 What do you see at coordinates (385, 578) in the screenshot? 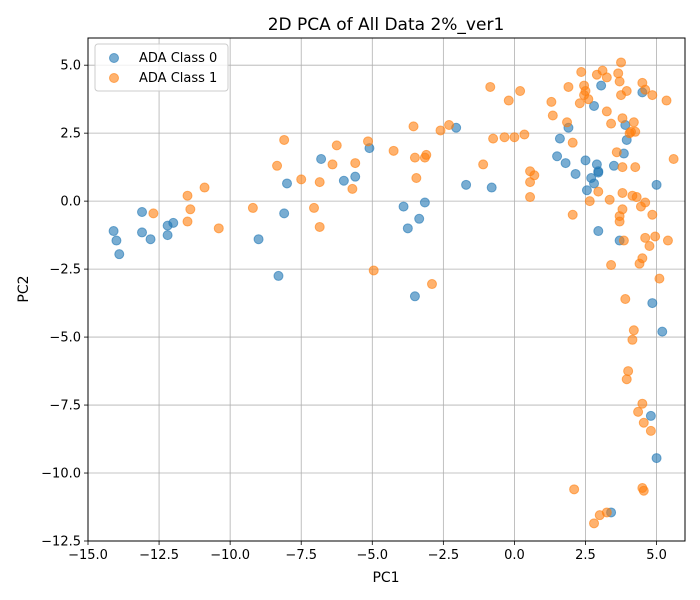
I see `x-axis-label: PC1` at bounding box center [385, 578].